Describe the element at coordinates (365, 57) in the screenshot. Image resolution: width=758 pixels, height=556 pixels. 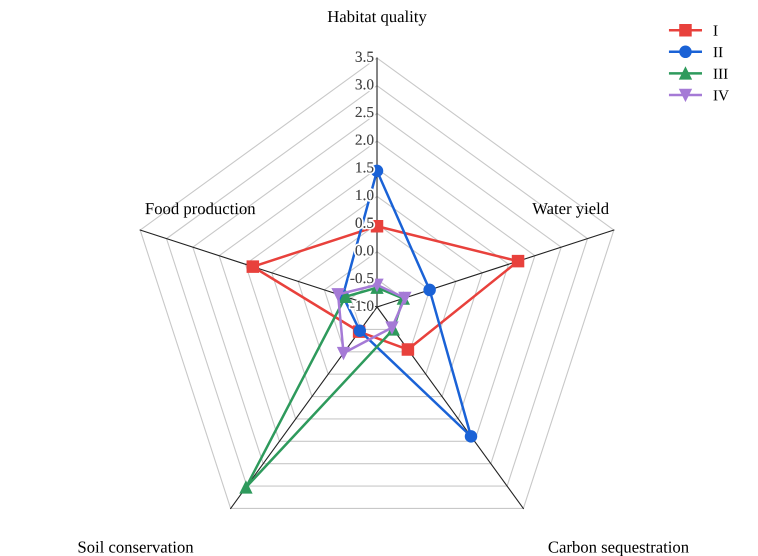
I see `y-tick-label: 3.5` at that location.